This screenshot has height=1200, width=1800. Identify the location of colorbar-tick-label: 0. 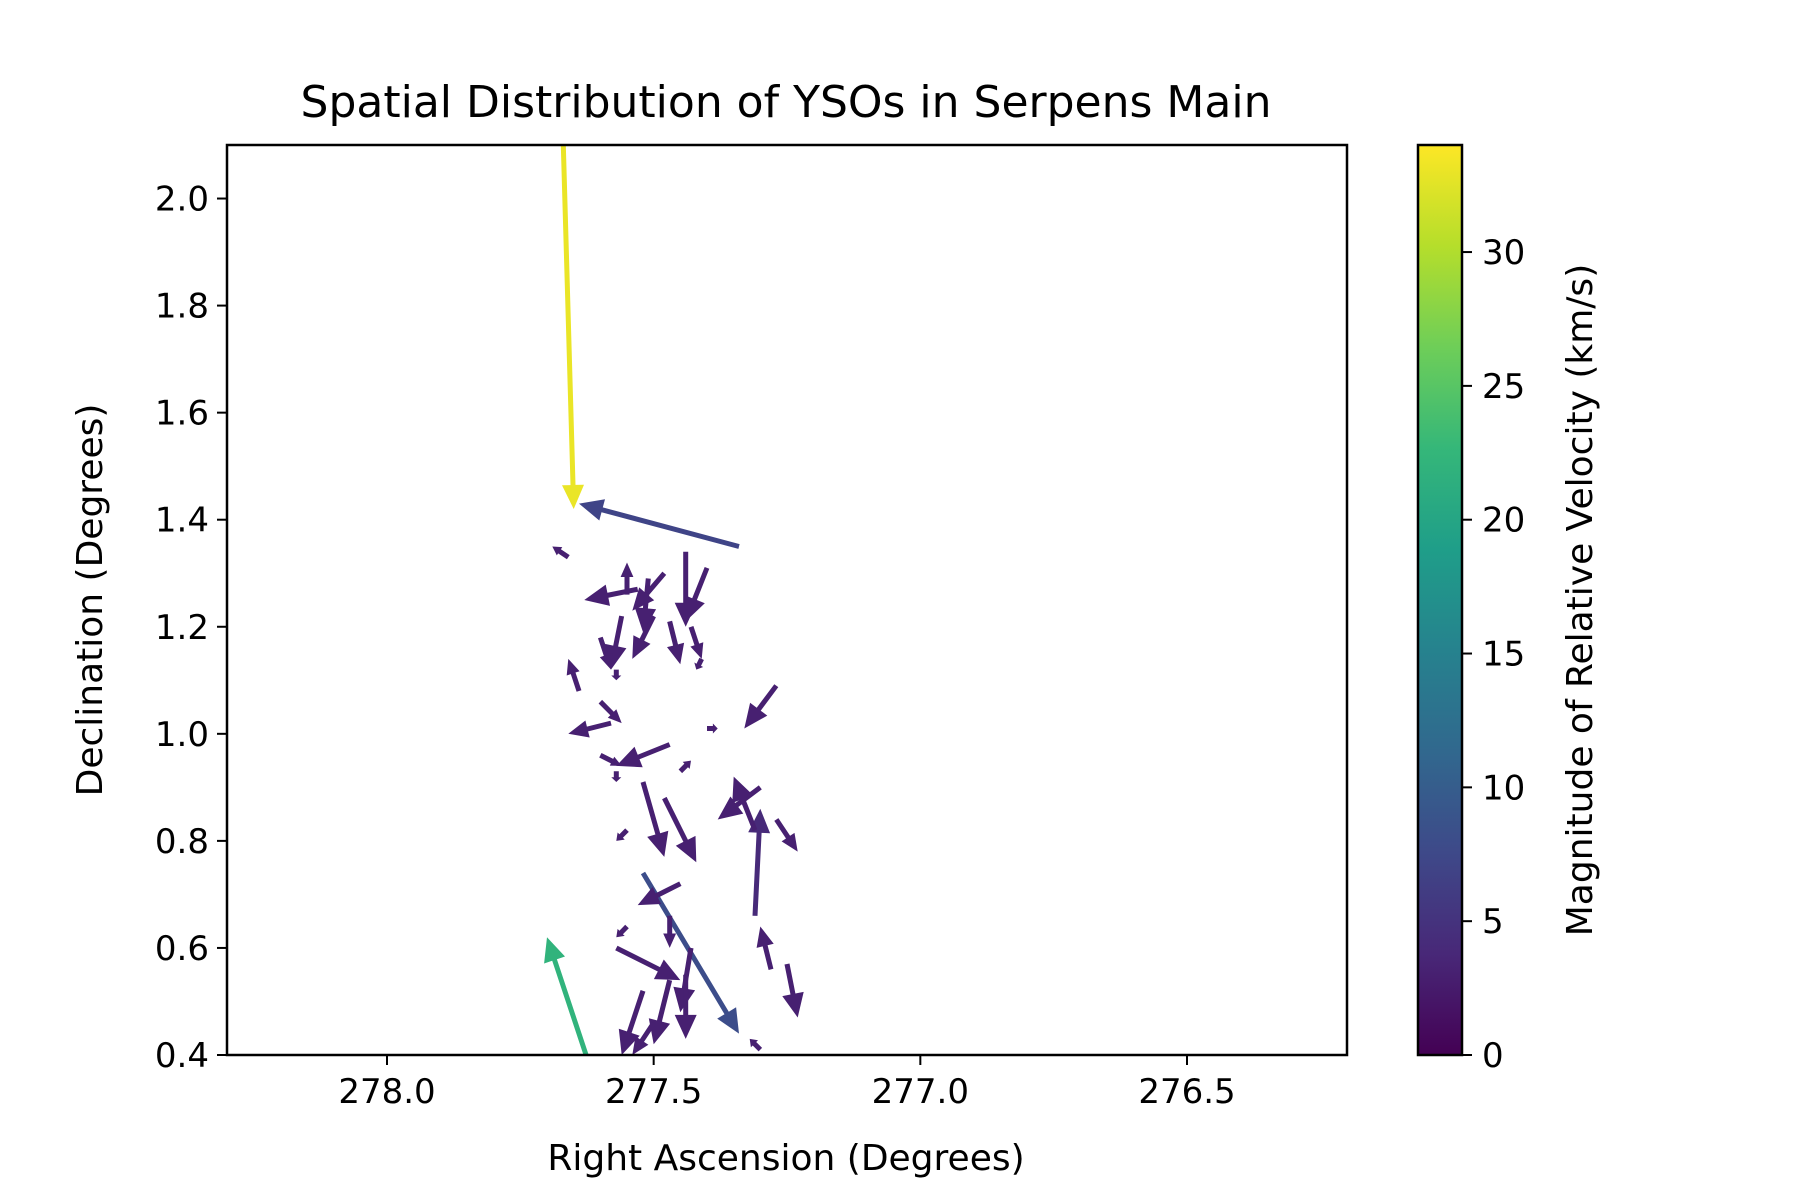
(1493, 1056).